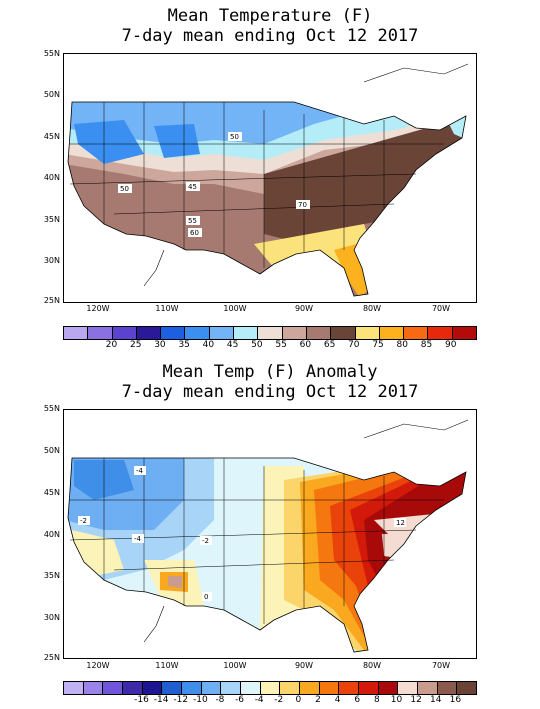 The height and width of the screenshot is (709, 540). I want to click on map1-lon-label: 100W, so click(235, 308).